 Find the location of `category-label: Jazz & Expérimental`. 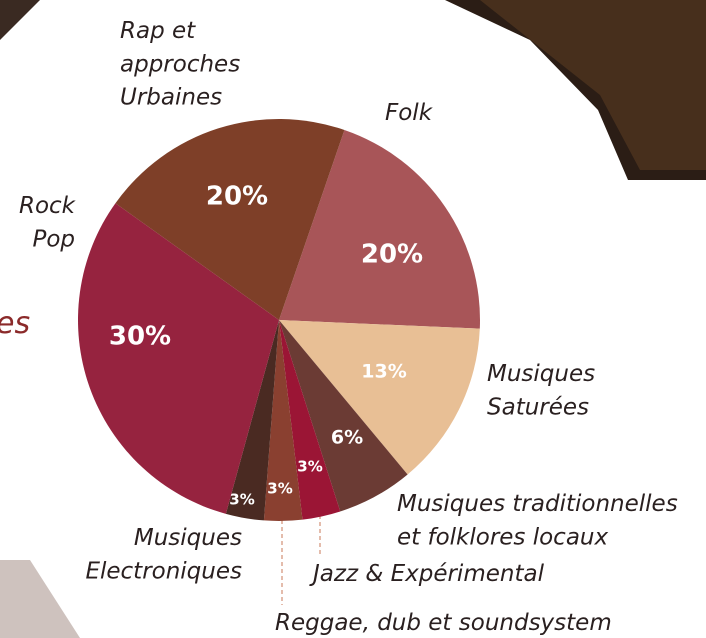

category-label: Jazz & Expérimental is located at coordinates (427, 574).